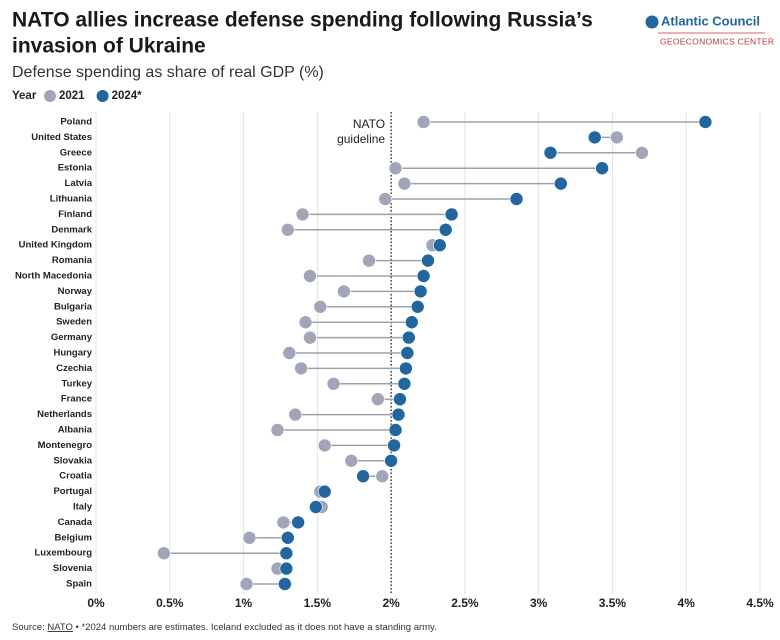 This screenshot has height=640, width=780. Describe the element at coordinates (539, 603) in the screenshot. I see `x-tick-label: 3%` at that location.